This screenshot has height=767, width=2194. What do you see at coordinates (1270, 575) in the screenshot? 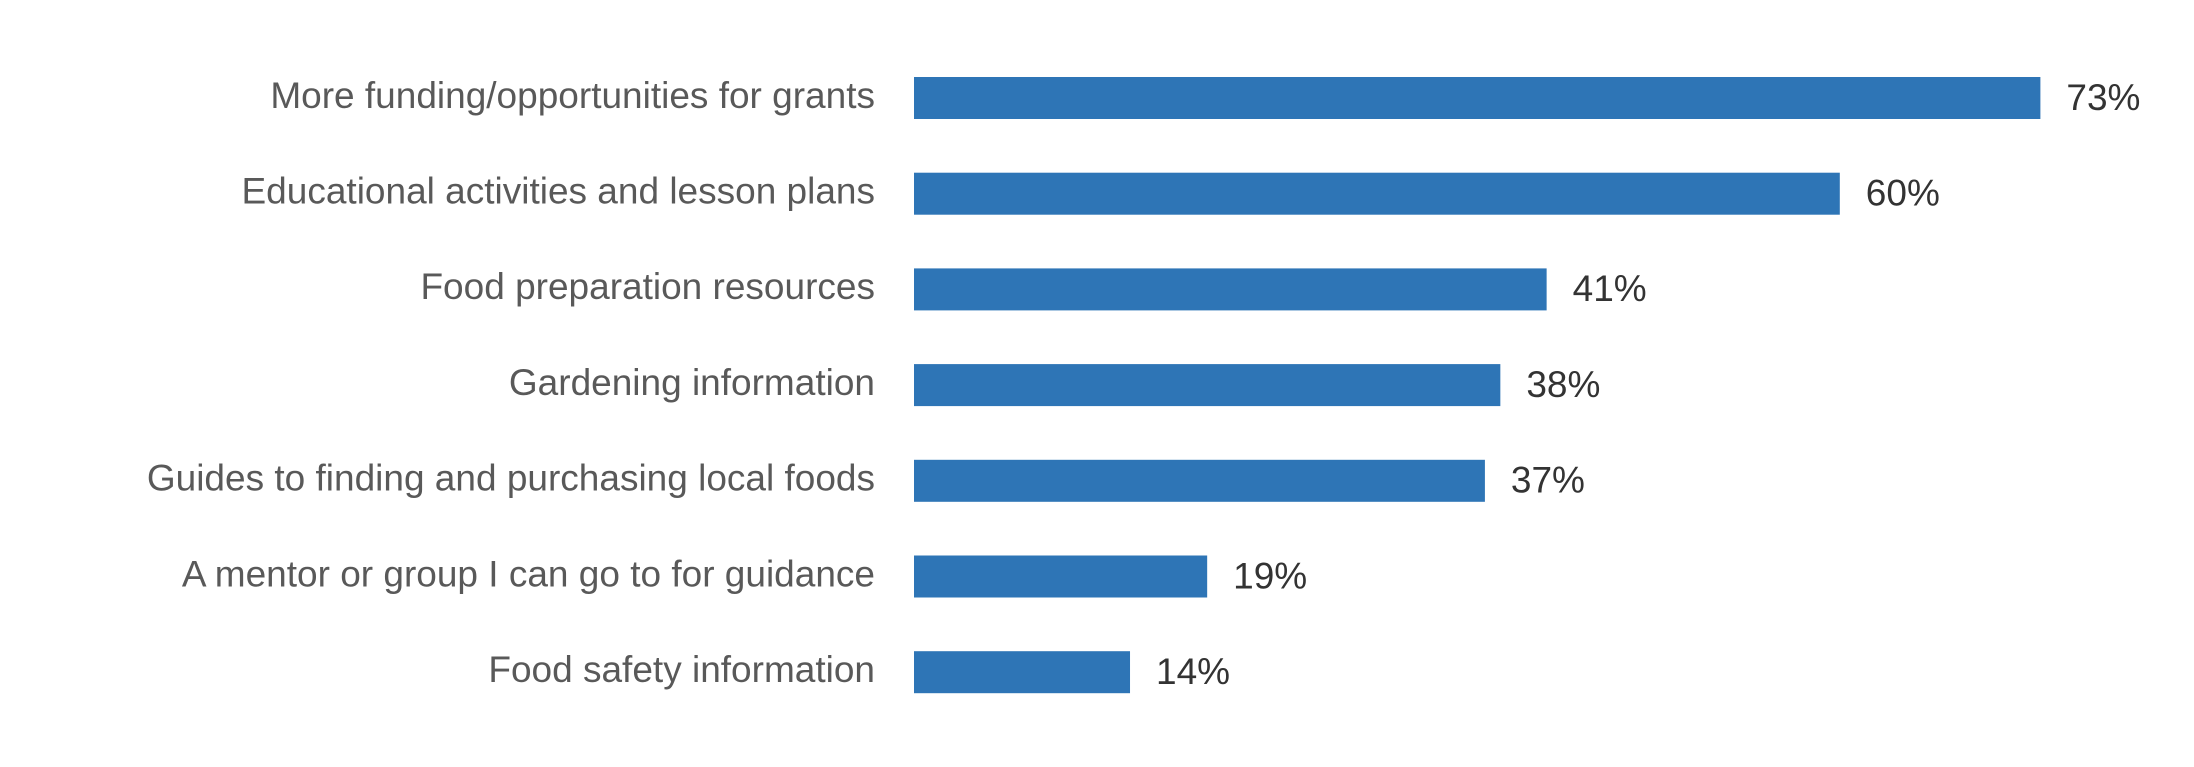
I see `value-label: 19%` at bounding box center [1270, 575].